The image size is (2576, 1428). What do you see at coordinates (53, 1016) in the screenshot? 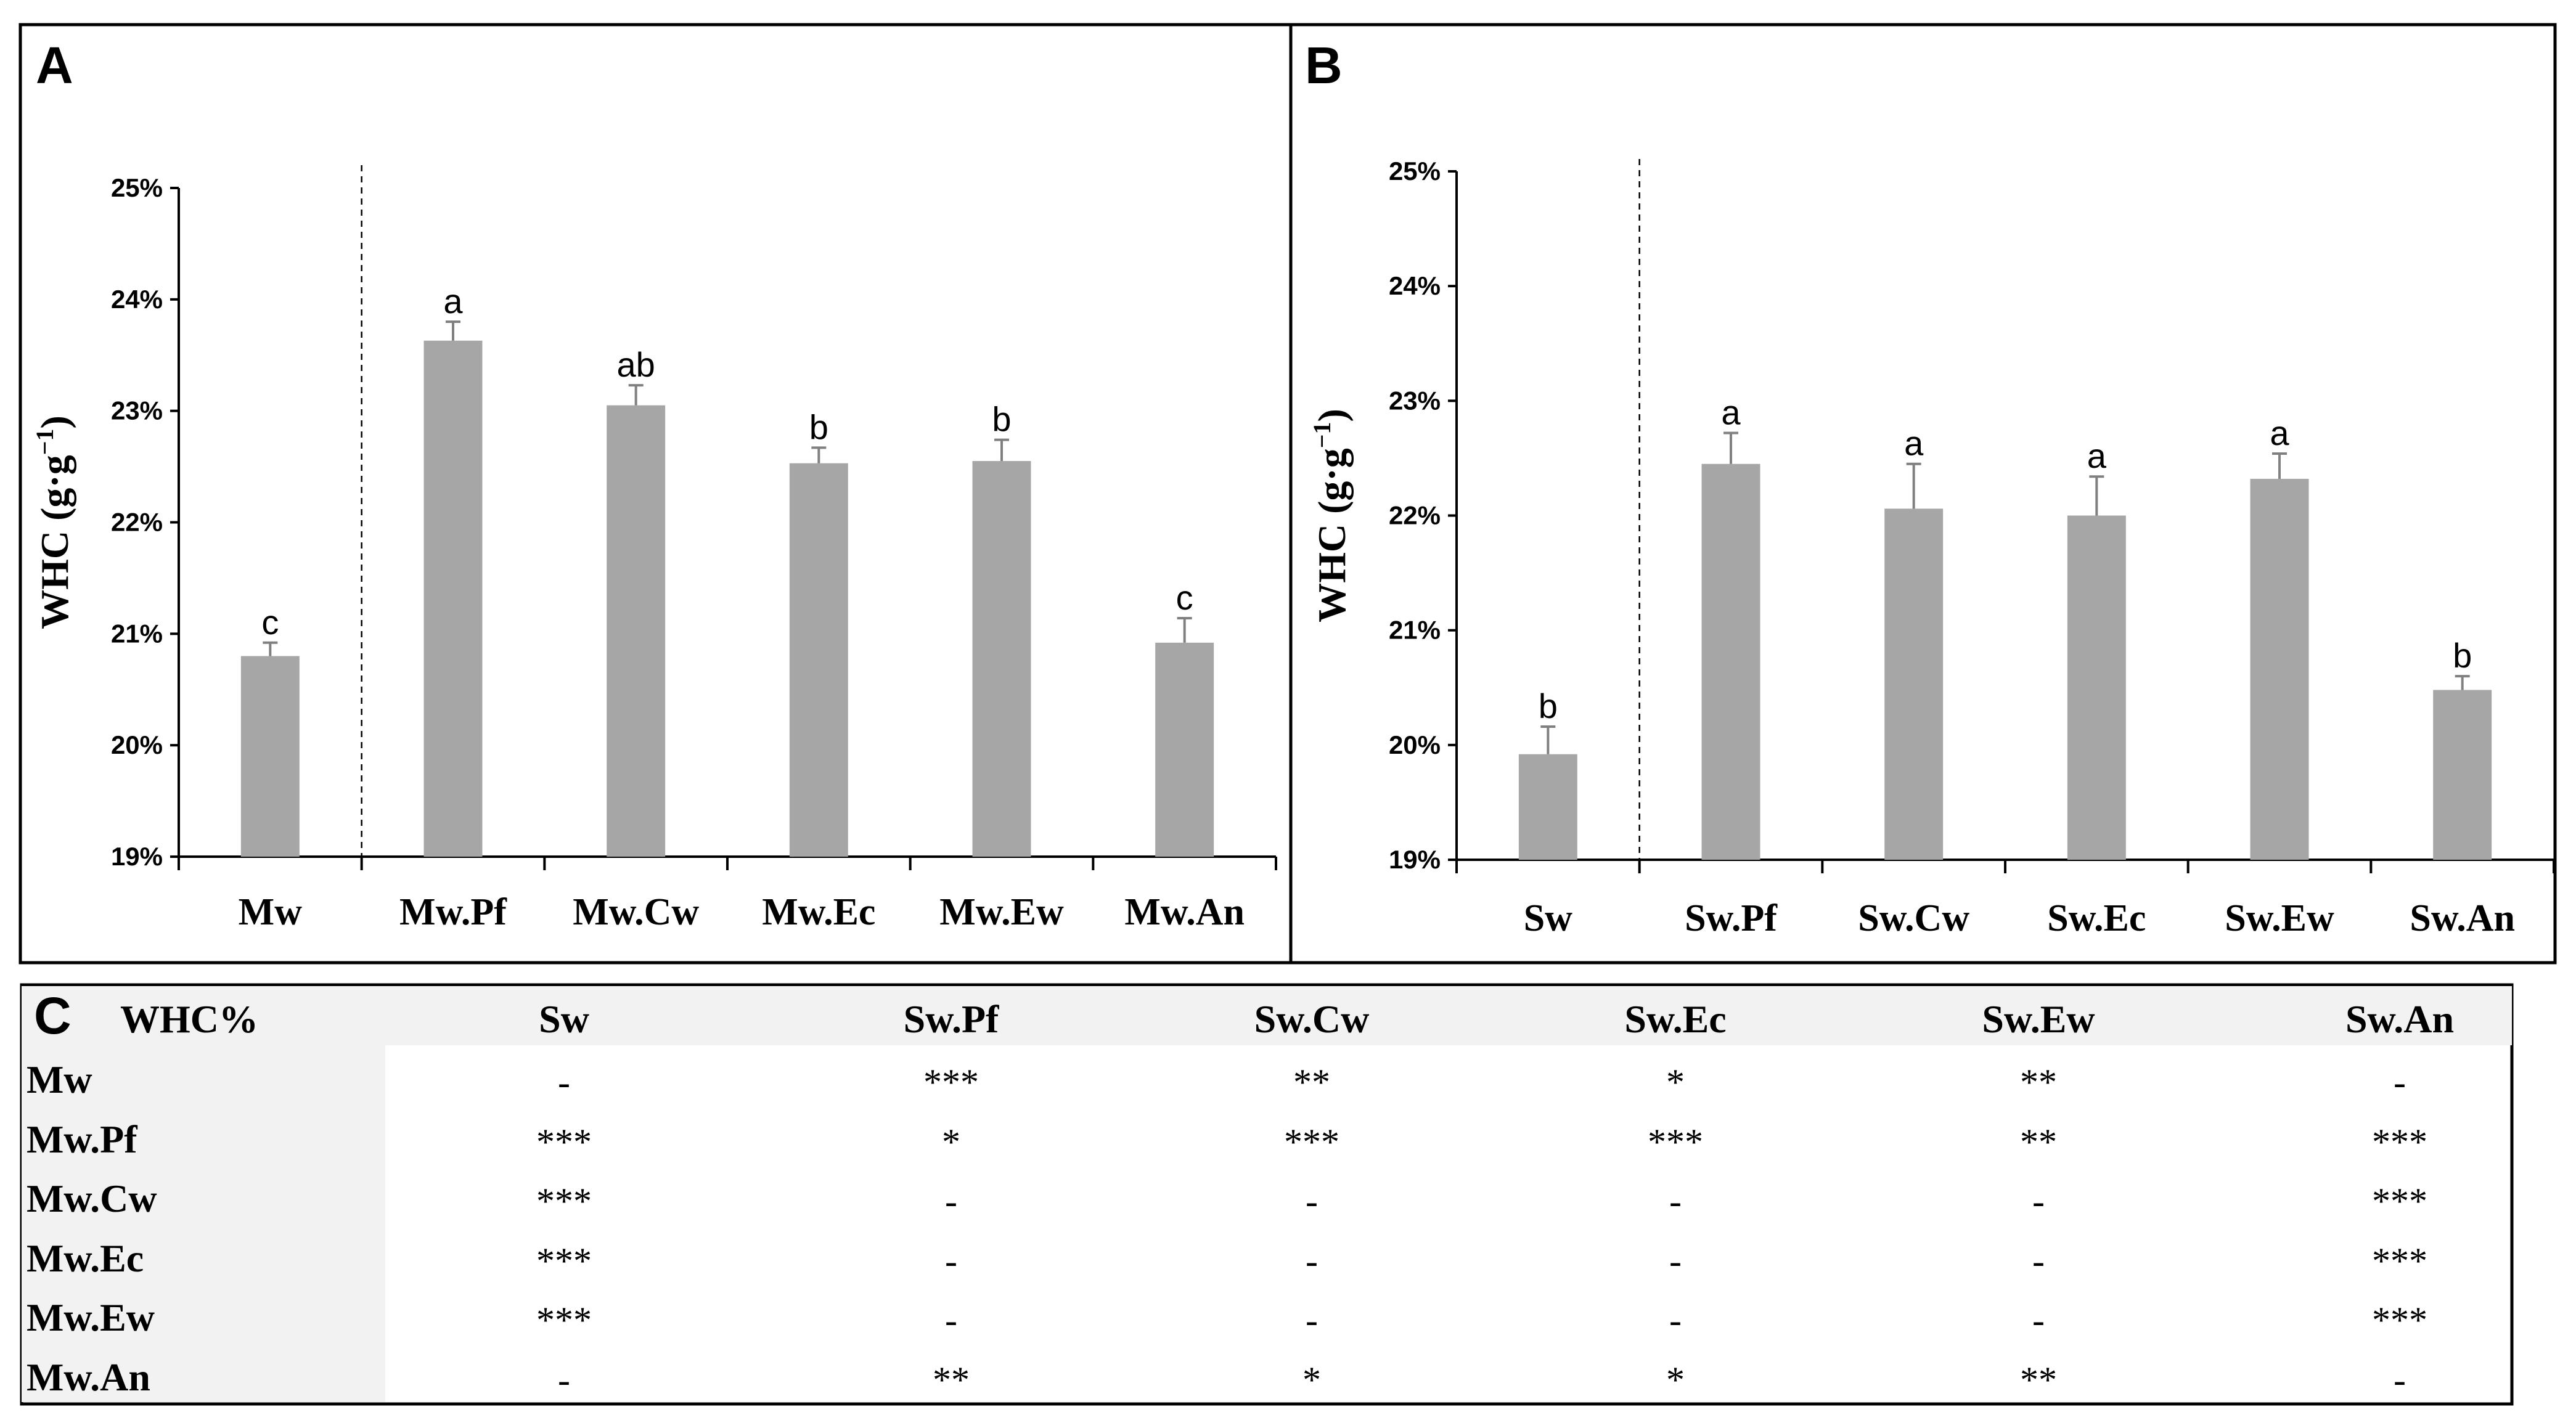
I see `panel-c-letter: C` at bounding box center [53, 1016].